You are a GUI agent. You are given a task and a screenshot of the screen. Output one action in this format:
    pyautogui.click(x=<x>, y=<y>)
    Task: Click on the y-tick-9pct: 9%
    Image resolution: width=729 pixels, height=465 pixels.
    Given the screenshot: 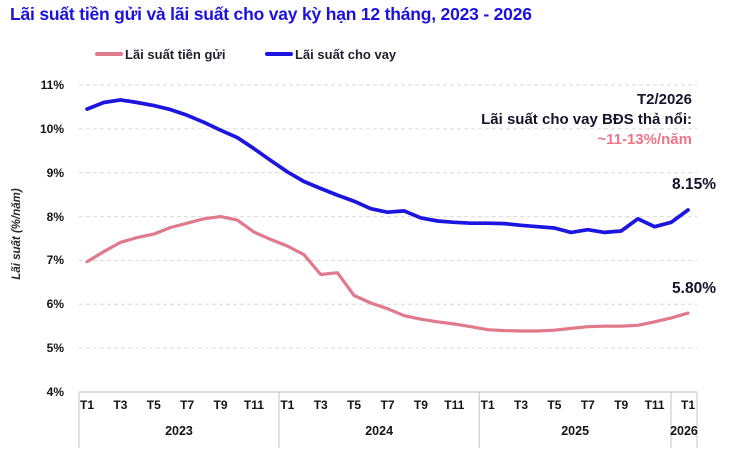 What is the action you would take?
    pyautogui.click(x=55, y=172)
    